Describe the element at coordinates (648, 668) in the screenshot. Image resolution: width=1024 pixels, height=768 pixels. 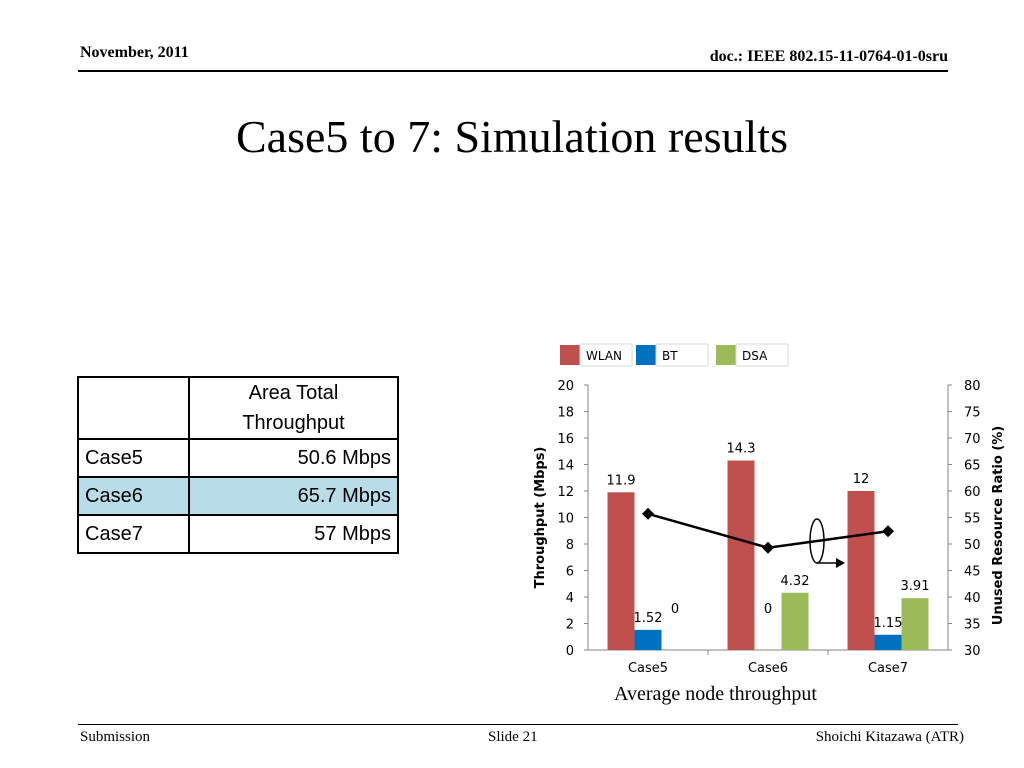
I see `x-tick-label: Case5` at that location.